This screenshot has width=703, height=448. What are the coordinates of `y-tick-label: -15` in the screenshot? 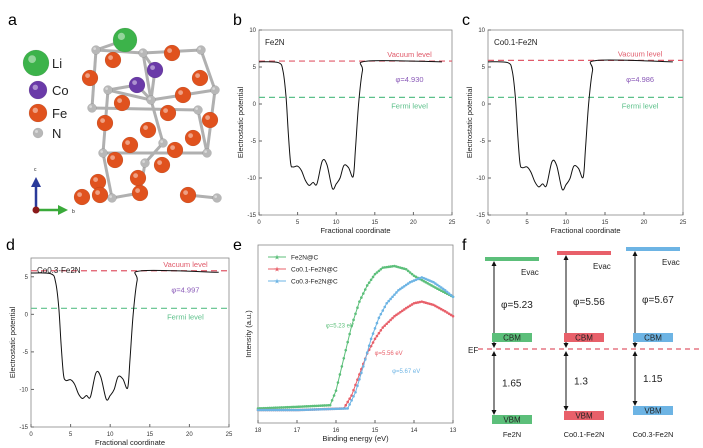 It's located at (480, 216).